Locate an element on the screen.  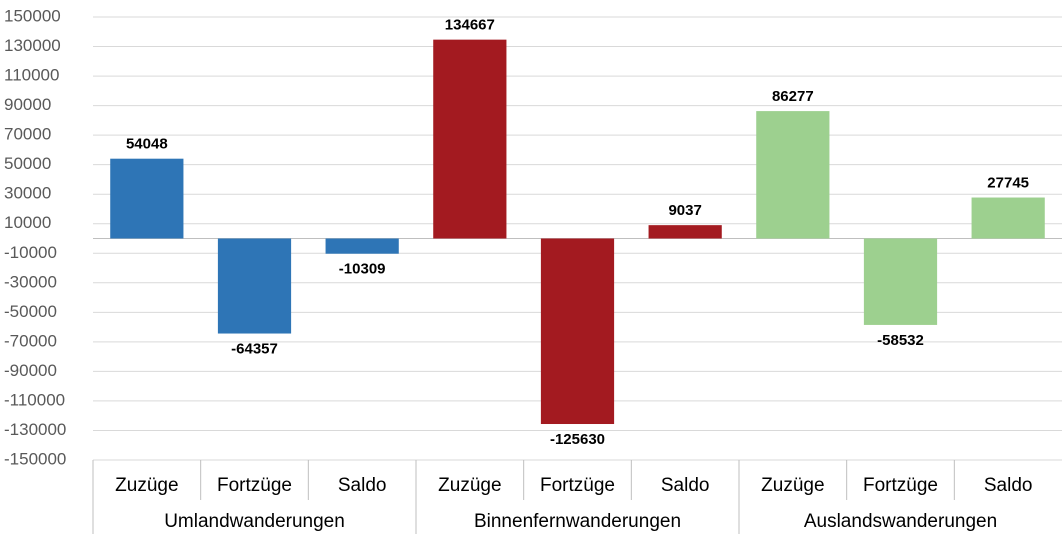
y-tick-label: -30000 is located at coordinates (30, 281).